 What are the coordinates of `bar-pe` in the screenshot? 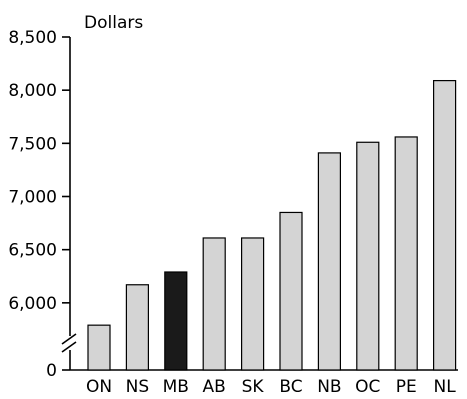 It's located at (406, 253).